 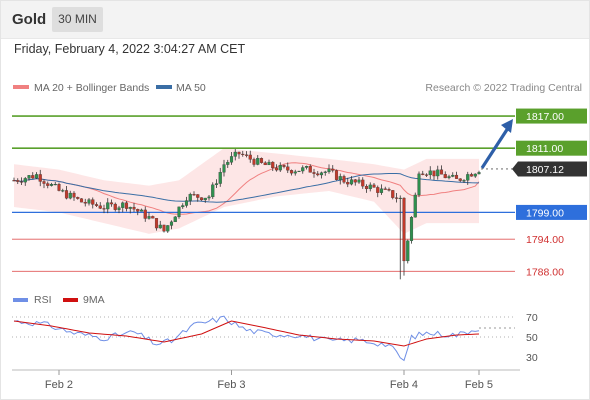 What do you see at coordinates (495, 148) in the screenshot?
I see `target-arrow-shaft` at bounding box center [495, 148].